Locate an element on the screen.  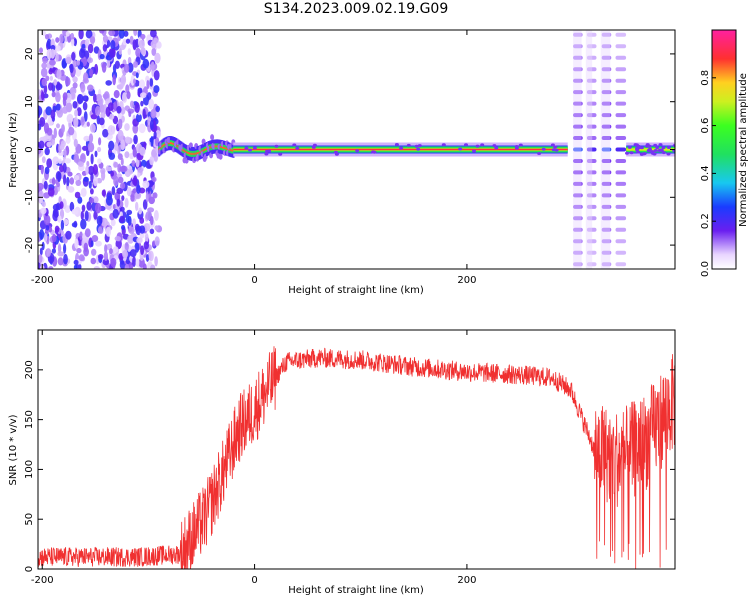
y-tick-label: -10 is located at coordinates (29, 197).